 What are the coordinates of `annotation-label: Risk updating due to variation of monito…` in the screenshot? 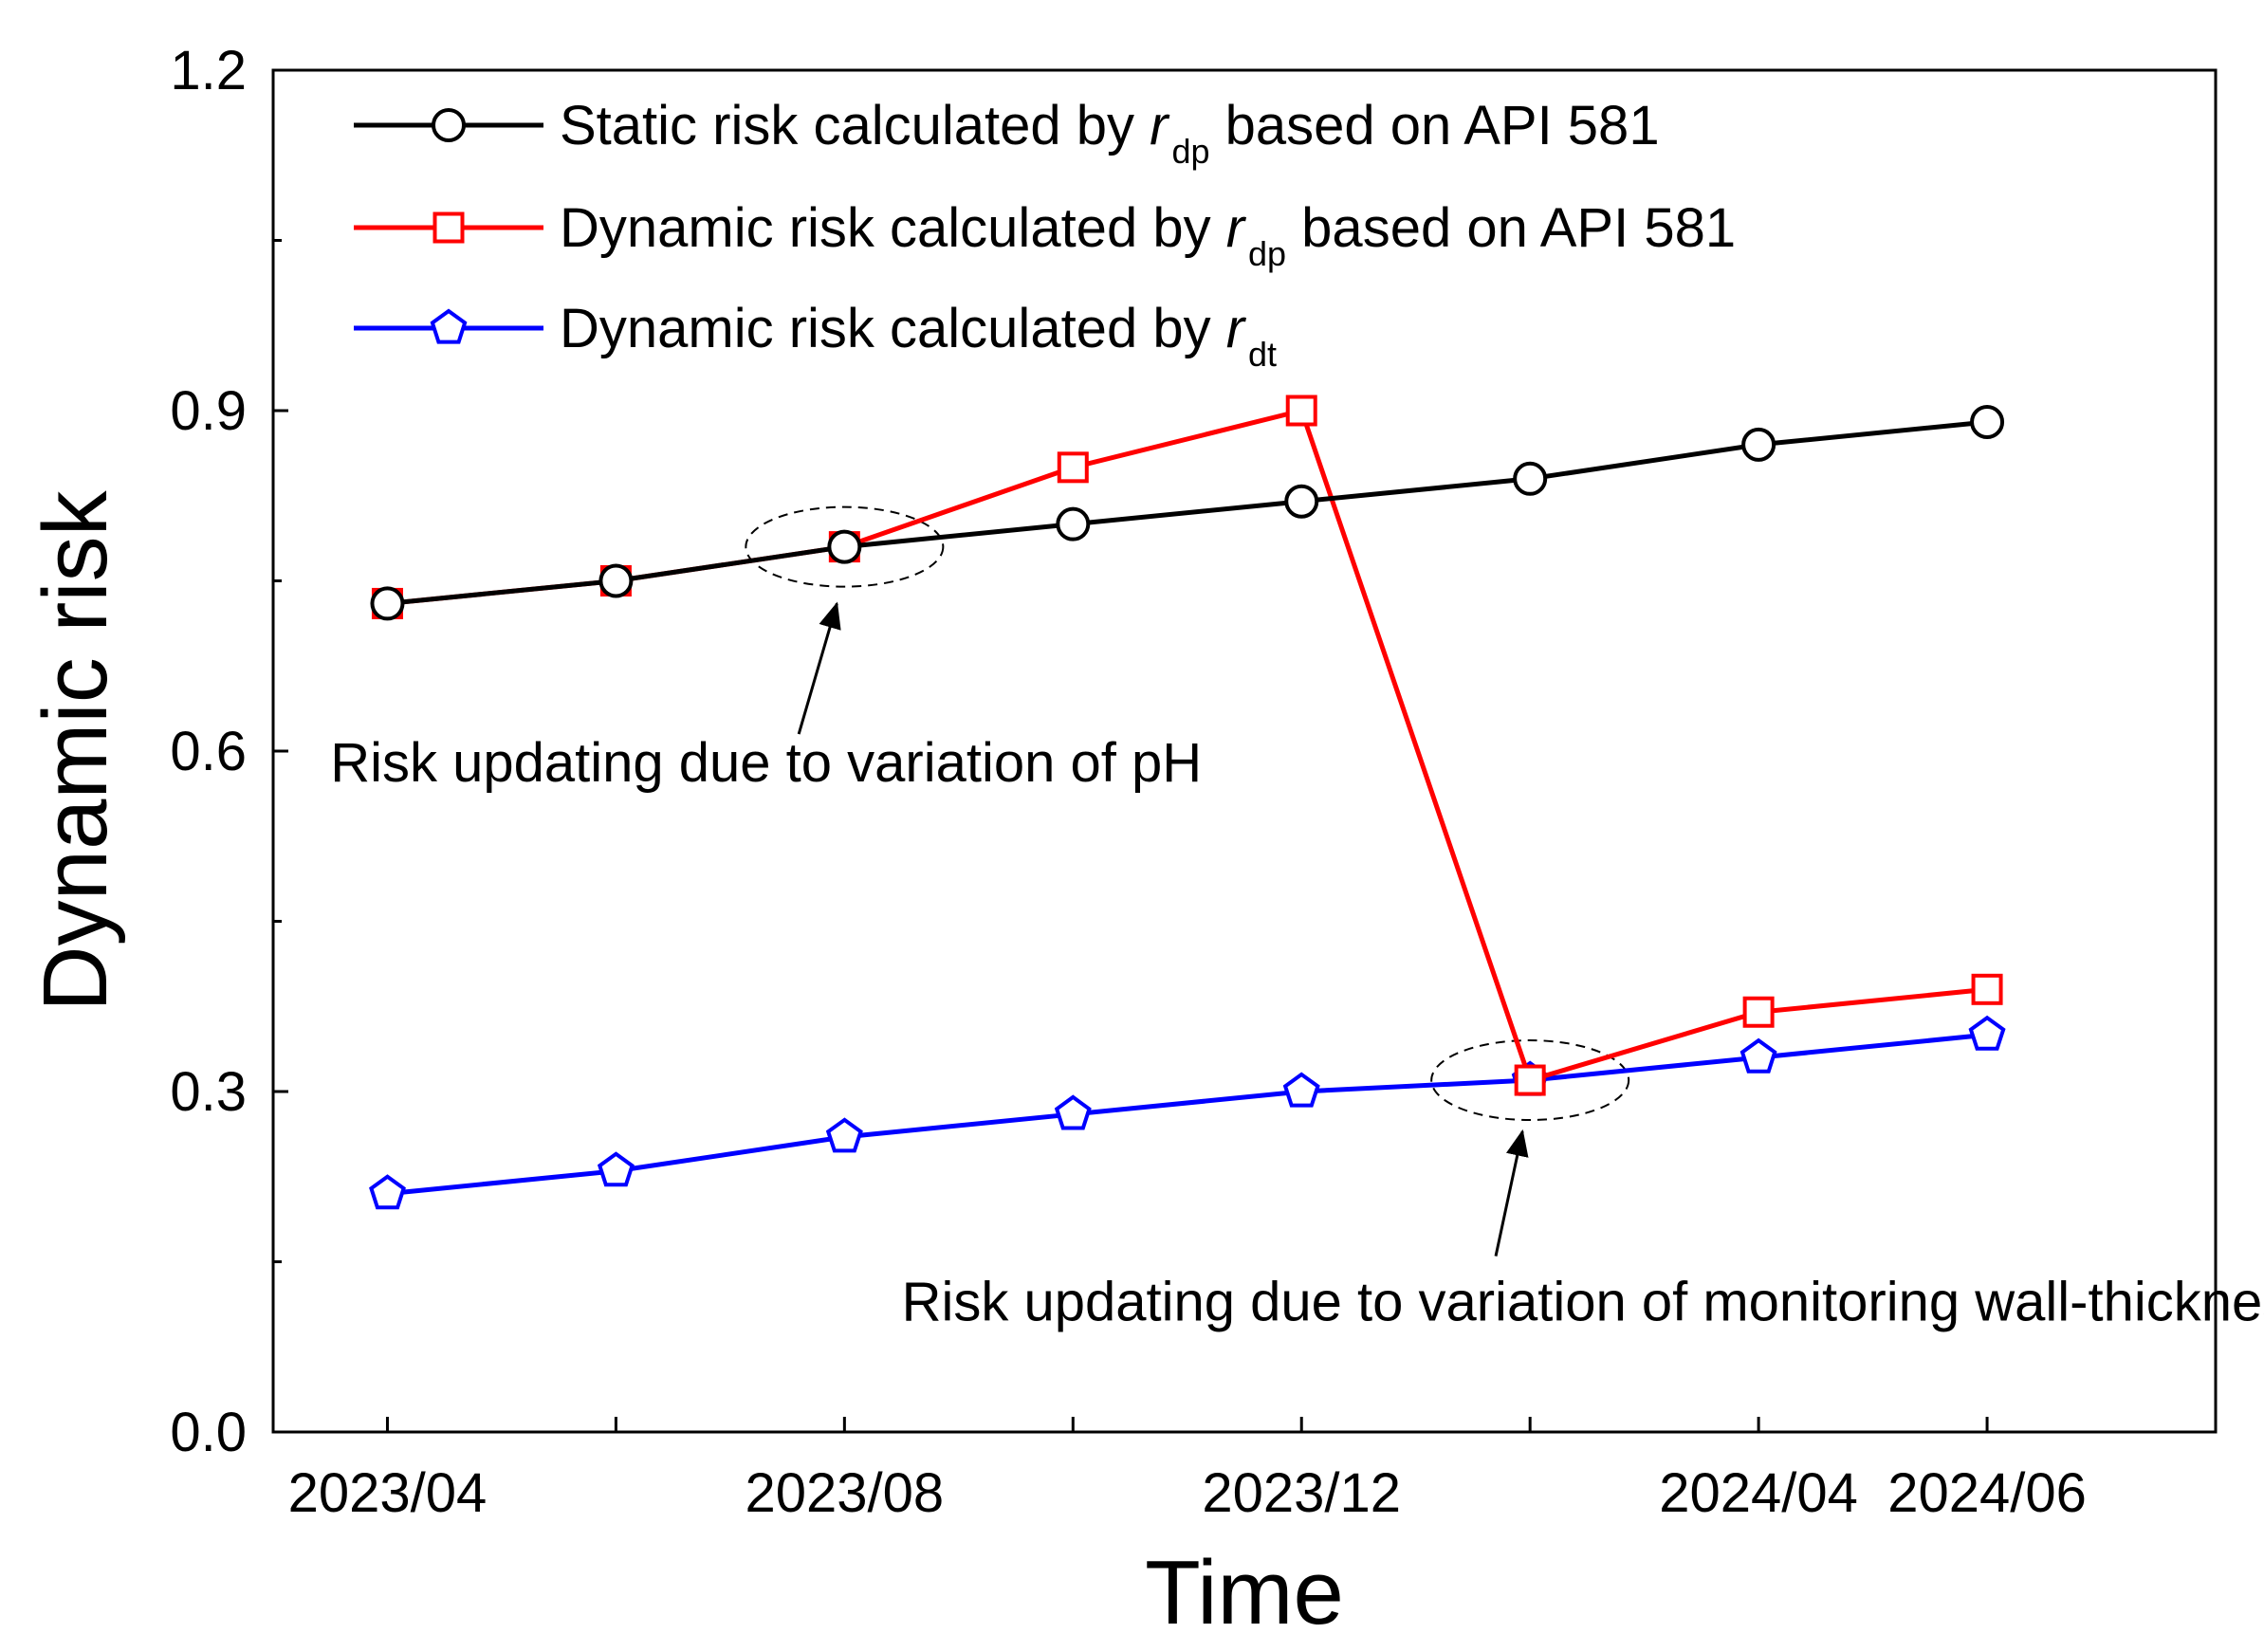 It's located at (1583, 1301).